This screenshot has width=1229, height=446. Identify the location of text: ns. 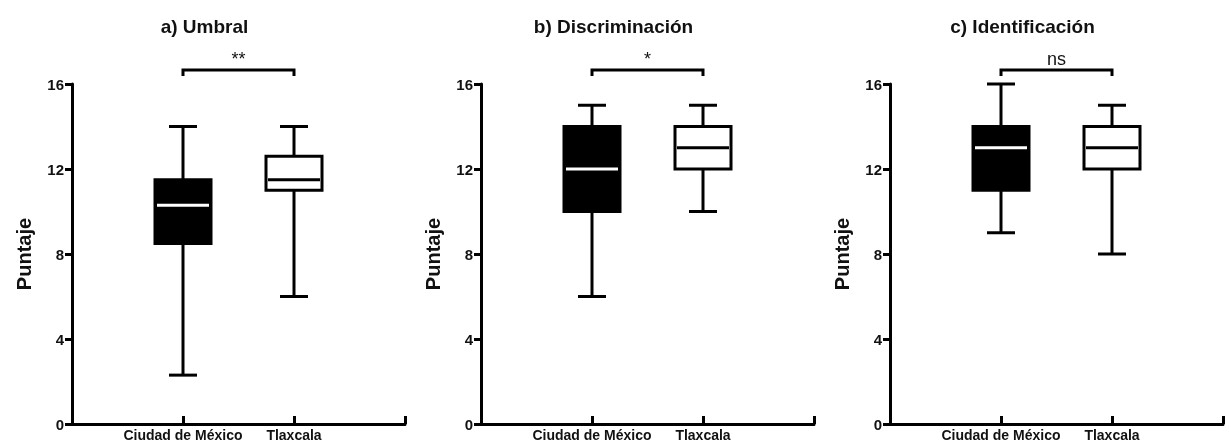
(1056, 59).